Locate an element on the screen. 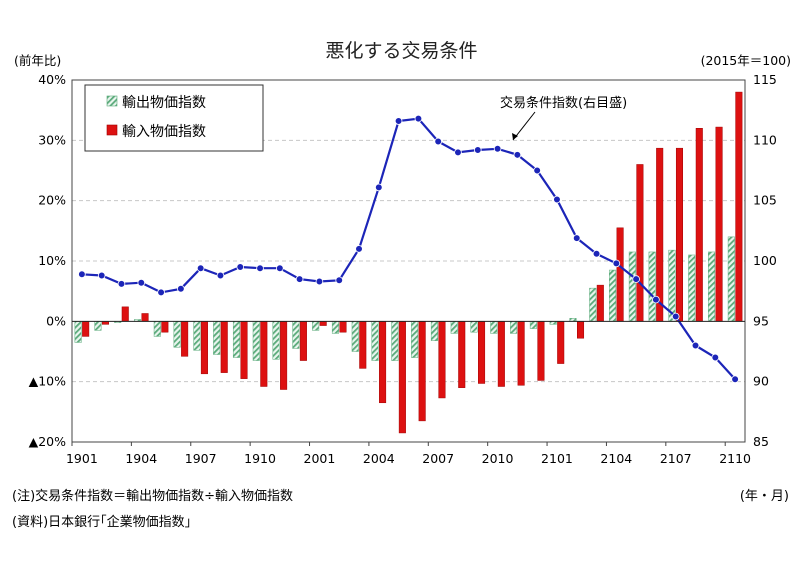 The width and height of the screenshot is (803, 561). left-axis-tick-label: 20% is located at coordinates (52, 200).